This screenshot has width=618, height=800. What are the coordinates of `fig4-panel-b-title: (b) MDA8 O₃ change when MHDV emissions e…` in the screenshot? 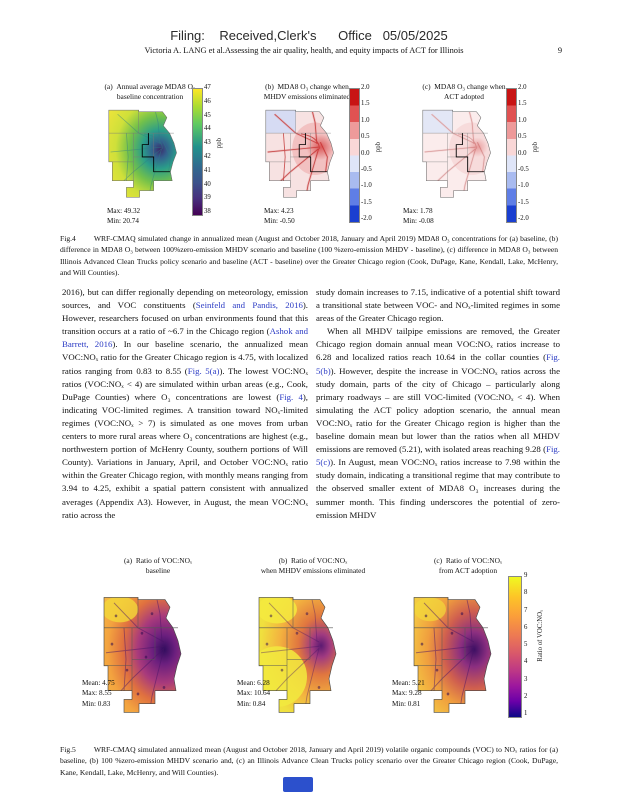 It's located at (307, 91).